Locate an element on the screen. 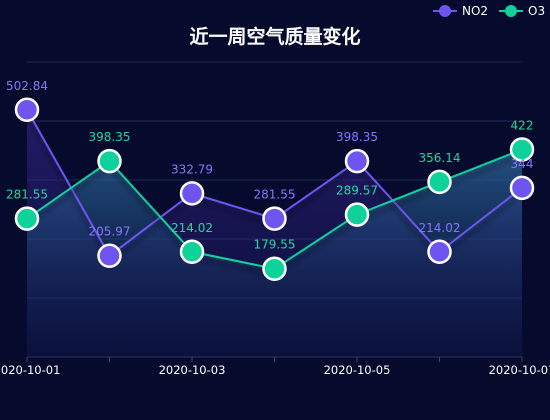 Image resolution: width=550 pixels, height=420 pixels. x-tick-label: 2020-10-01 is located at coordinates (30, 370).